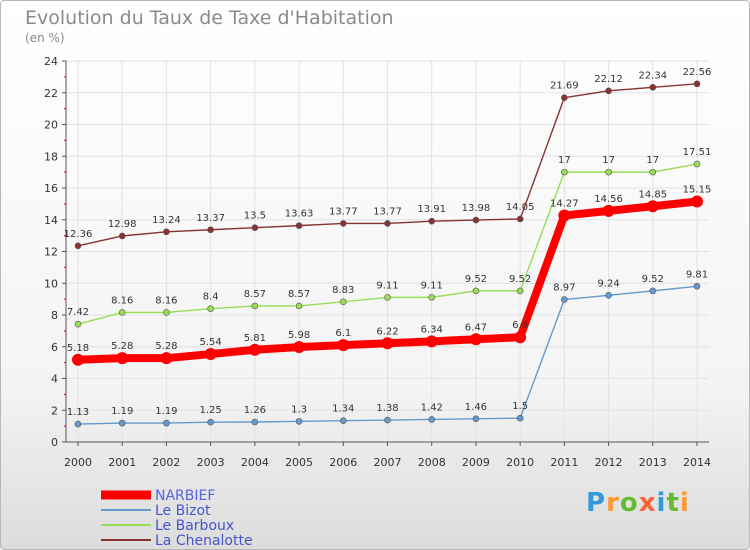 Image resolution: width=750 pixels, height=550 pixels. I want to click on x-tick-label: 2006, so click(343, 462).